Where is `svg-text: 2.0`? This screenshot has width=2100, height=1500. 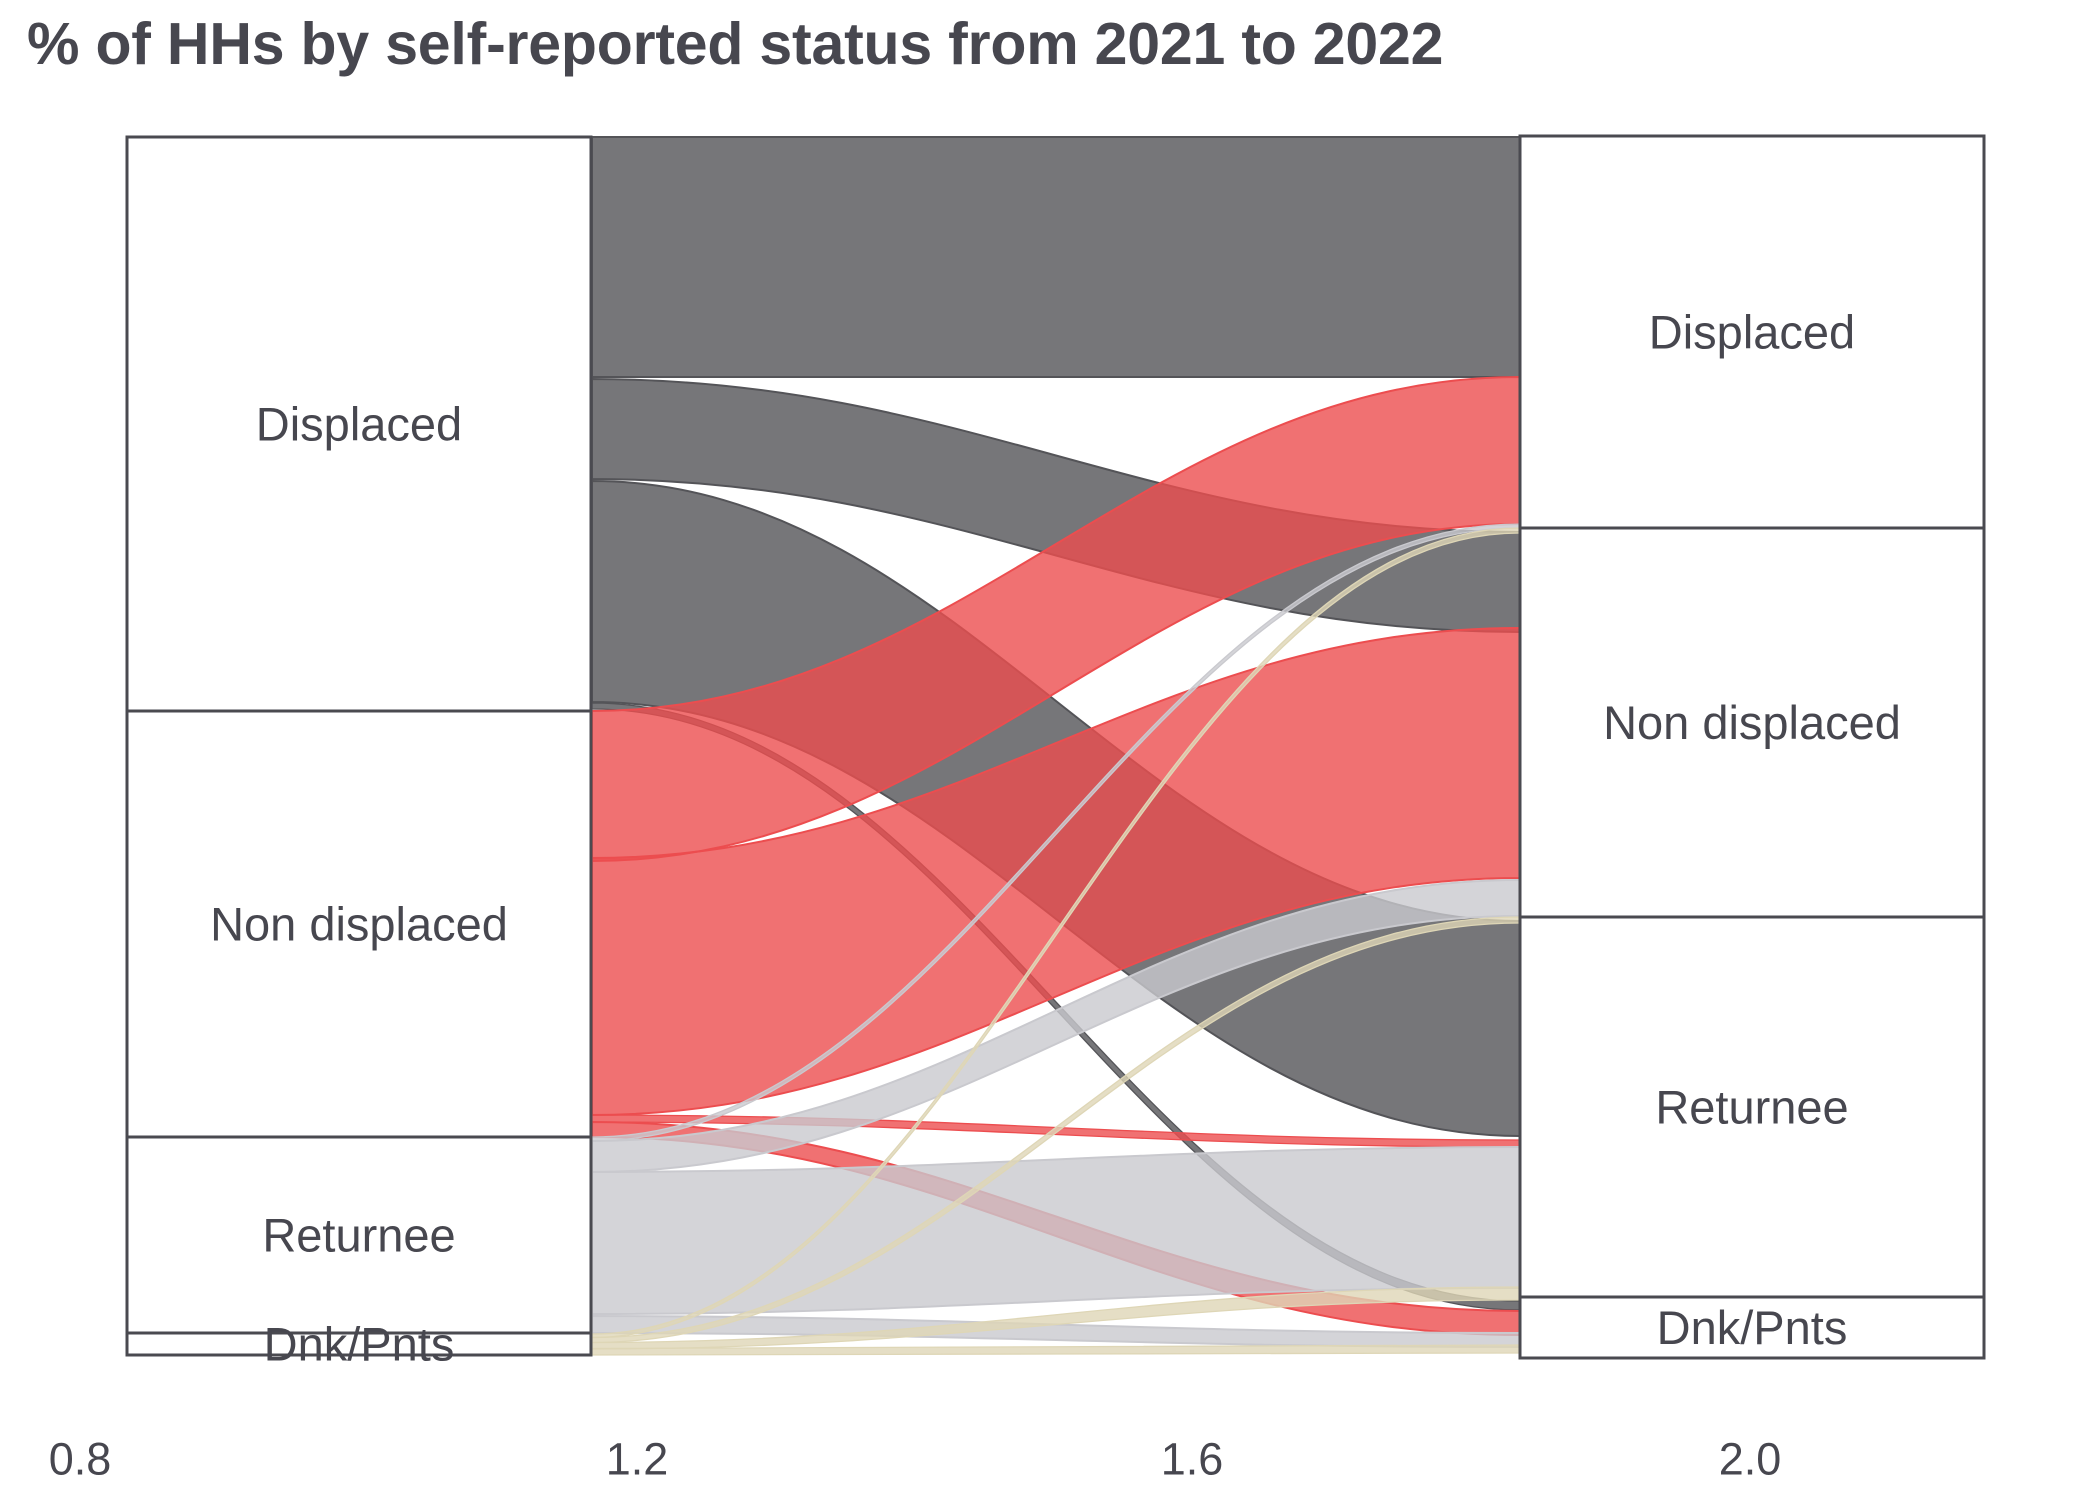 svg-text: 2.0 is located at coordinates (1750, 1459).